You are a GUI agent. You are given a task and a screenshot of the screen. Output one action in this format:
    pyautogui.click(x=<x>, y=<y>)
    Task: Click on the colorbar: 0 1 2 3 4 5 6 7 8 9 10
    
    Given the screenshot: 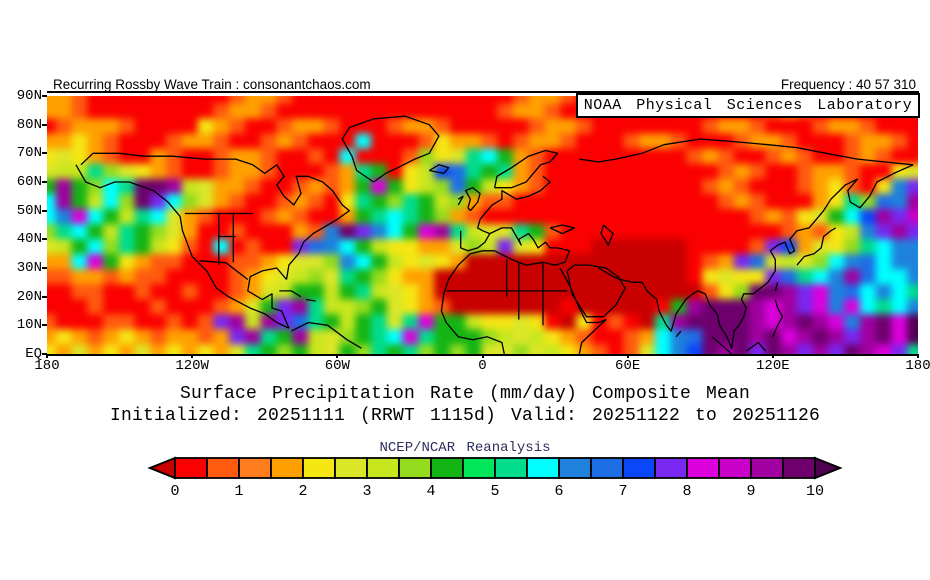 What is the action you would take?
    pyautogui.click(x=495, y=478)
    